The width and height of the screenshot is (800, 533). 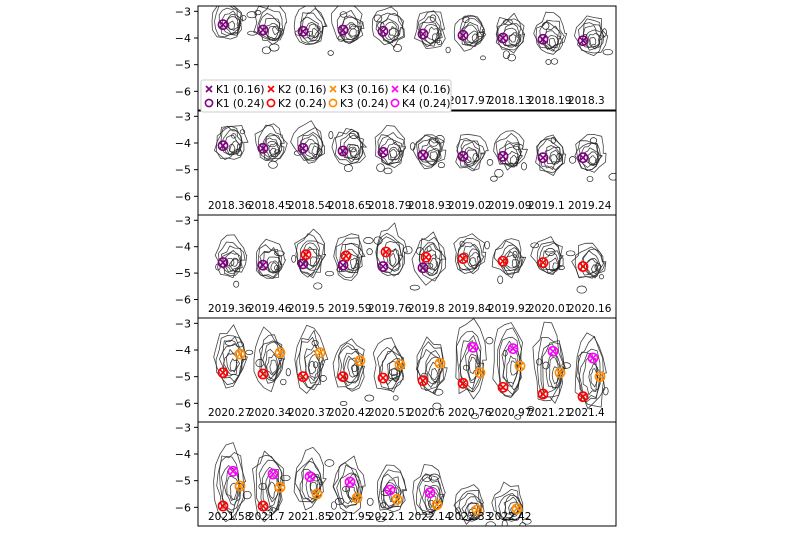 What do you see at coordinates (349, 206) in the screenshot?
I see `epoch-label: 2018.65` at bounding box center [349, 206].